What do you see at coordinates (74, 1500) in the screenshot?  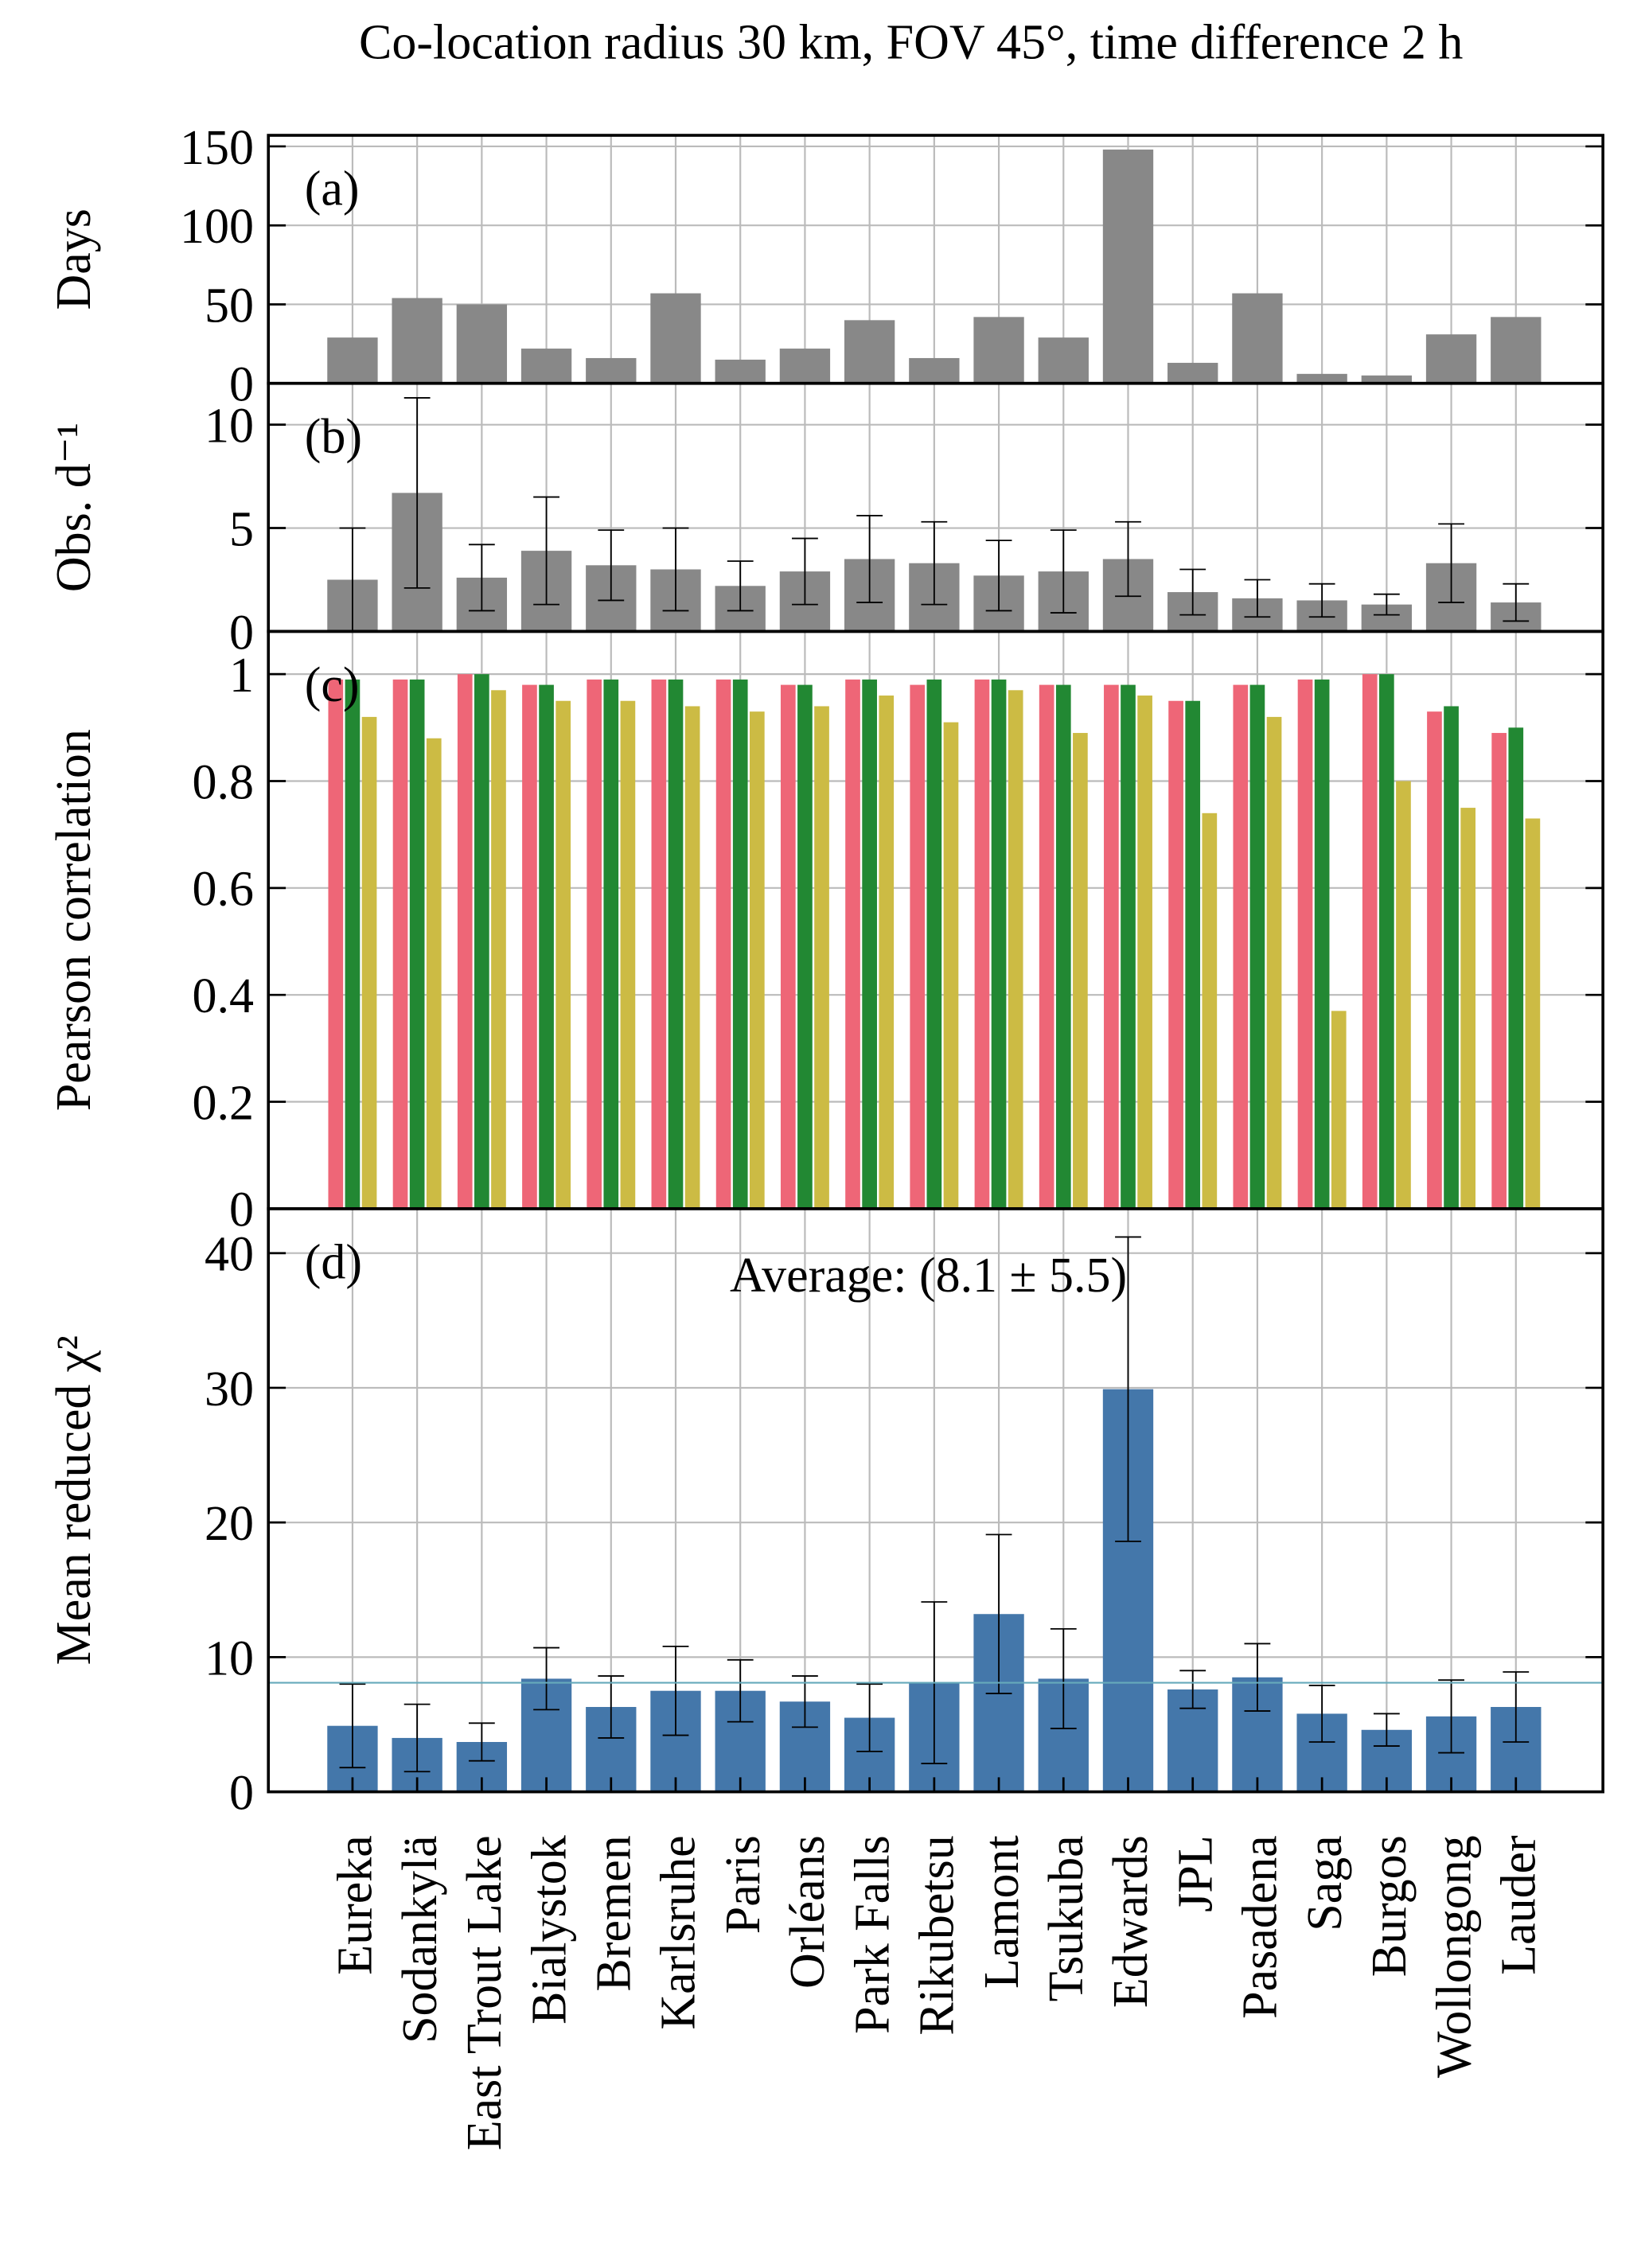 I see `y-axis-label: Mean reduced χ²` at bounding box center [74, 1500].